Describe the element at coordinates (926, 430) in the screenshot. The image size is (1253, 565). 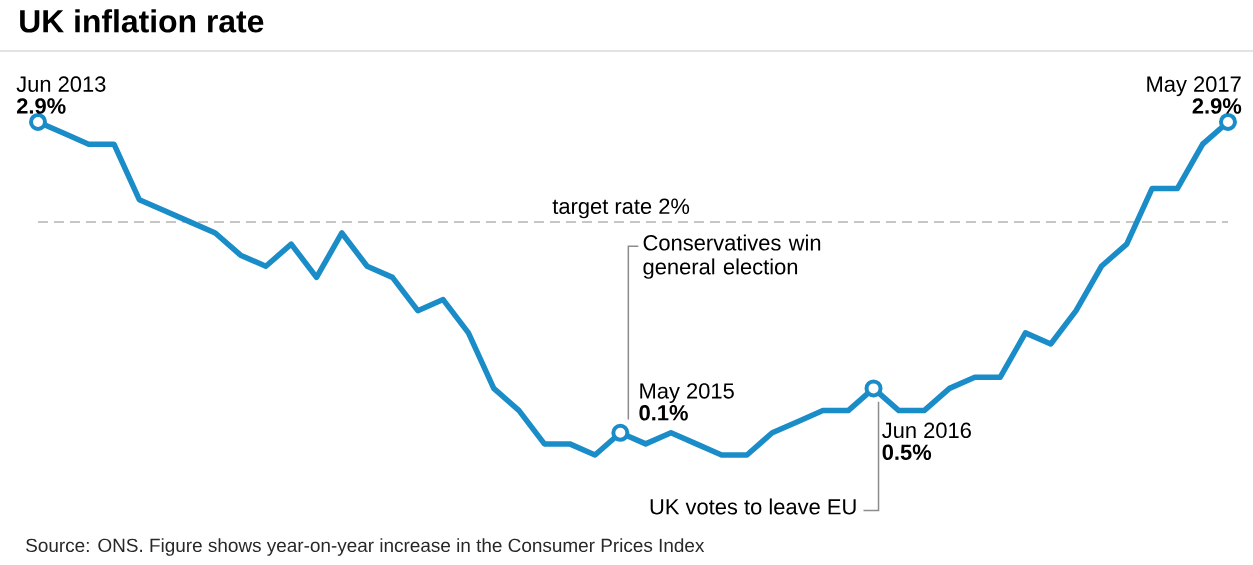
I see `annotation: Jun 2016` at that location.